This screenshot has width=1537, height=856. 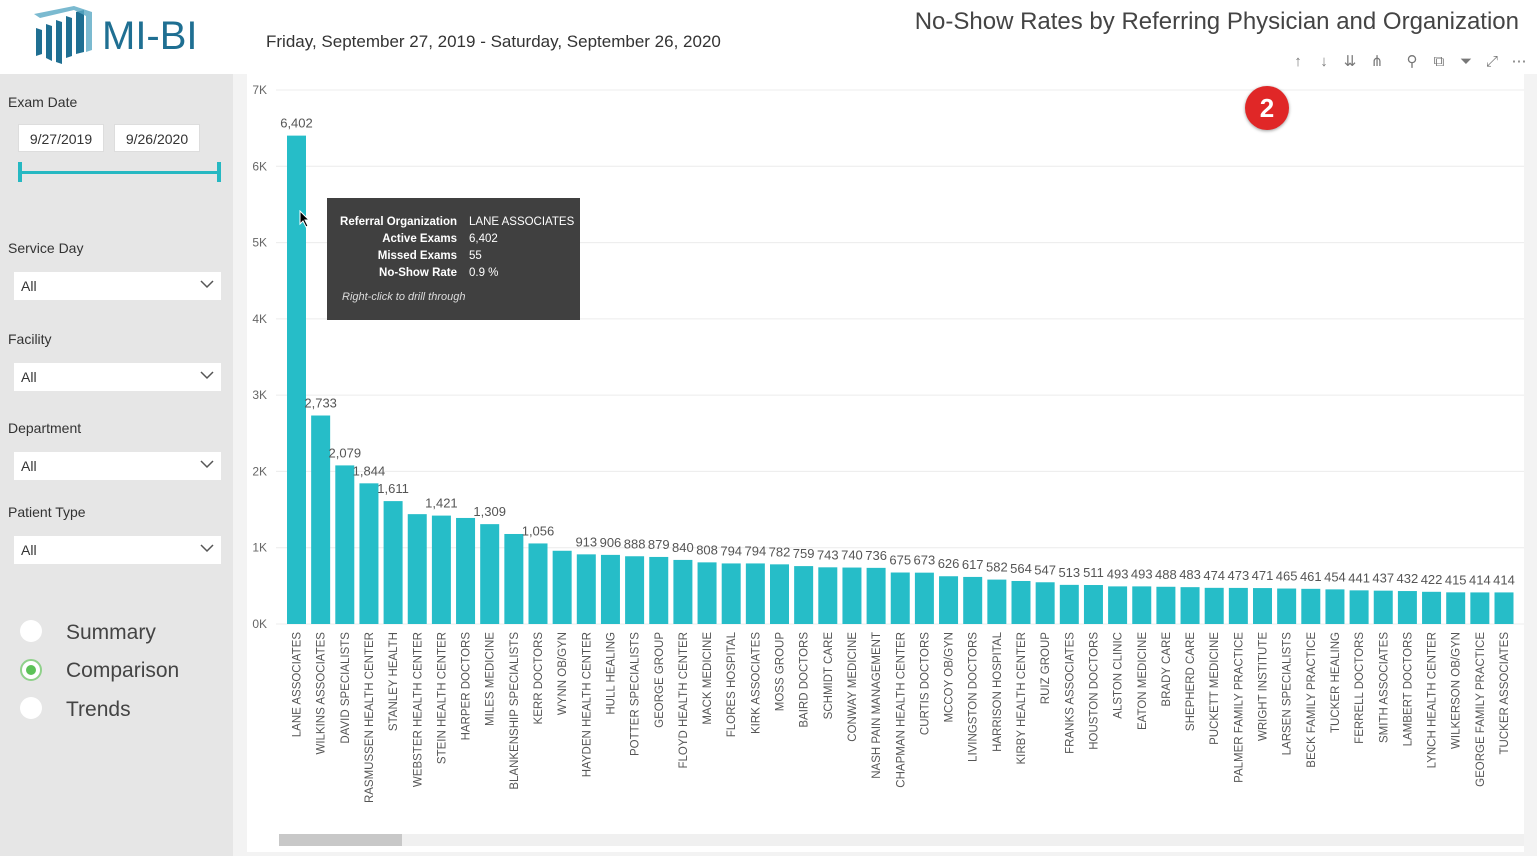 What do you see at coordinates (997, 567) in the screenshot?
I see `data-label: 582` at bounding box center [997, 567].